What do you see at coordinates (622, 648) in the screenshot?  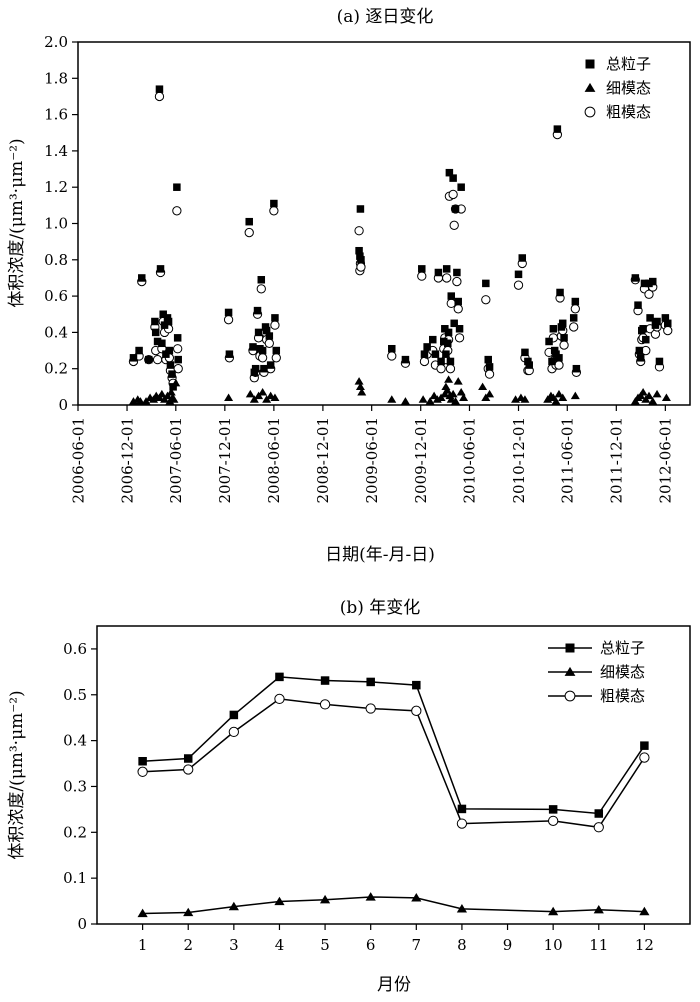 I see `chart-b-legend-label: 总粒子` at bounding box center [622, 648].